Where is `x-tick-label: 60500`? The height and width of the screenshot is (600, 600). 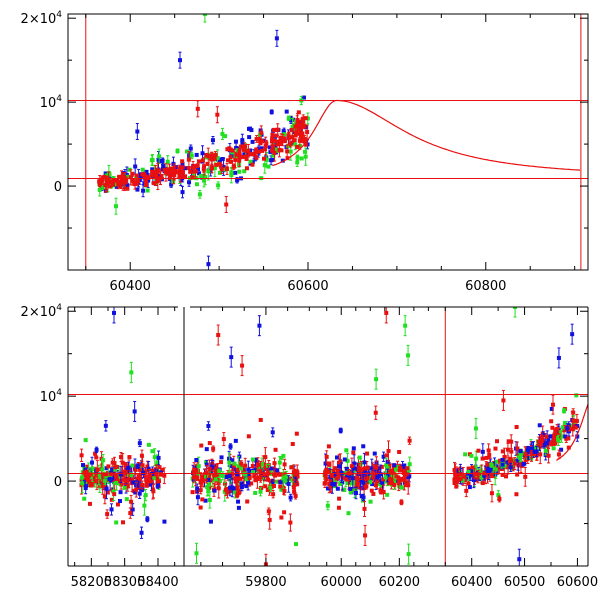
x-tick-label: 60500 is located at coordinates (524, 582).